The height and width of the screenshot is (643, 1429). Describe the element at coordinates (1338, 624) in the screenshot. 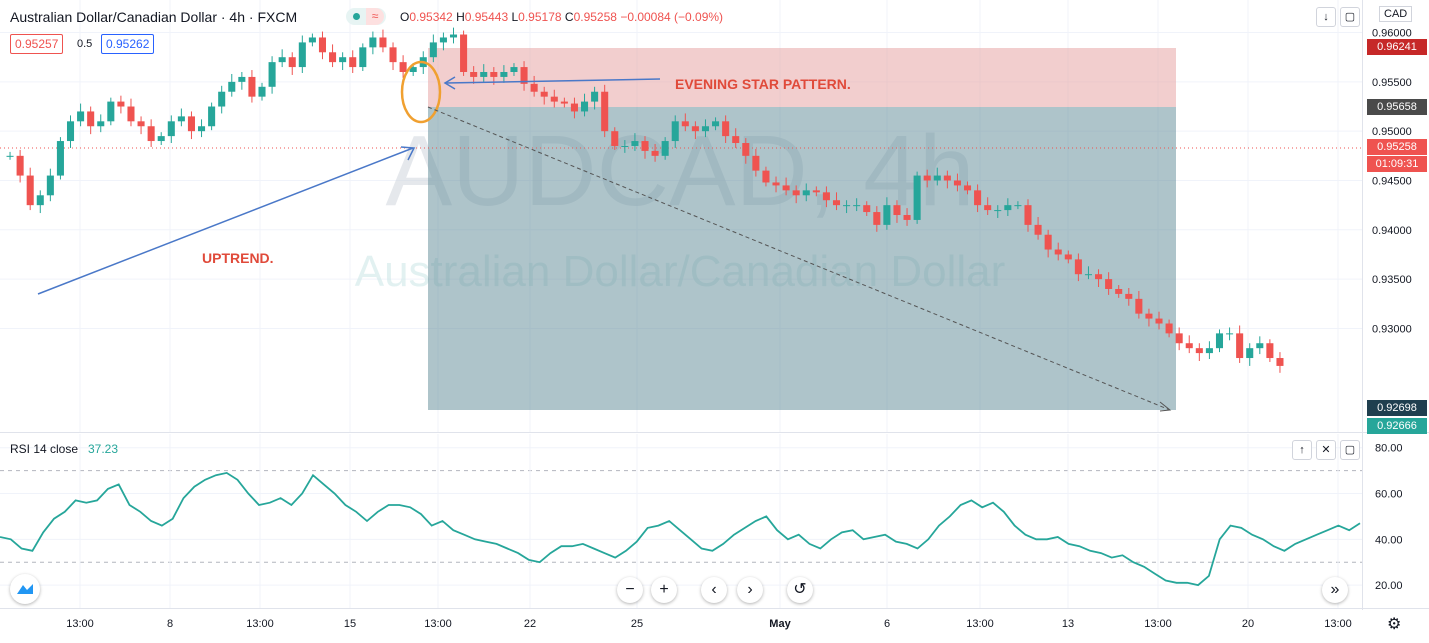

I see `time-tick-label: 13:00` at that location.